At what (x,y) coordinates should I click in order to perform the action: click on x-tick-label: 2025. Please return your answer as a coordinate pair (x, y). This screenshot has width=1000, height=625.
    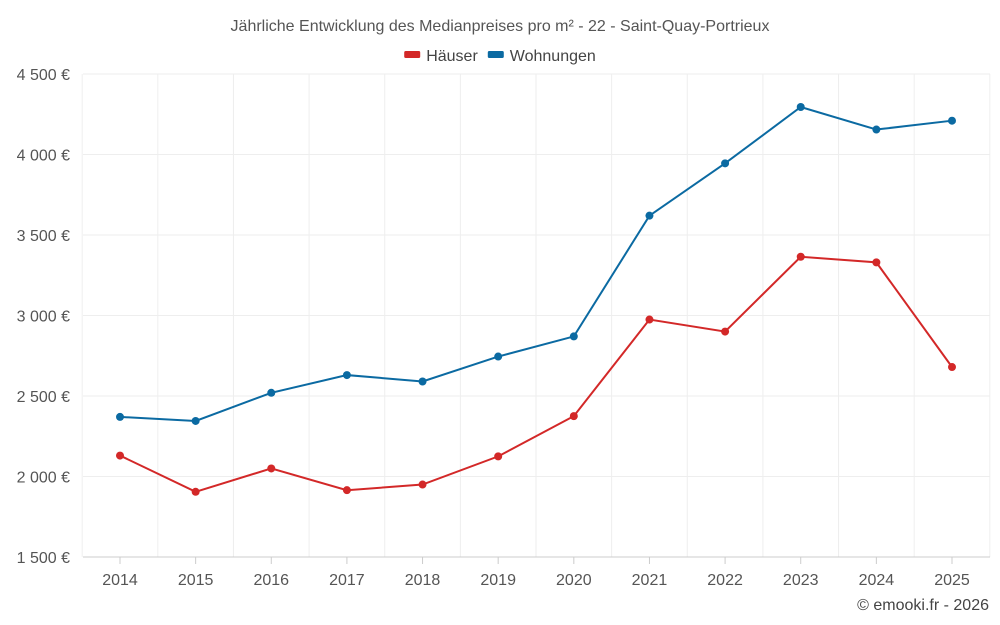
    Looking at the image, I should click on (952, 580).